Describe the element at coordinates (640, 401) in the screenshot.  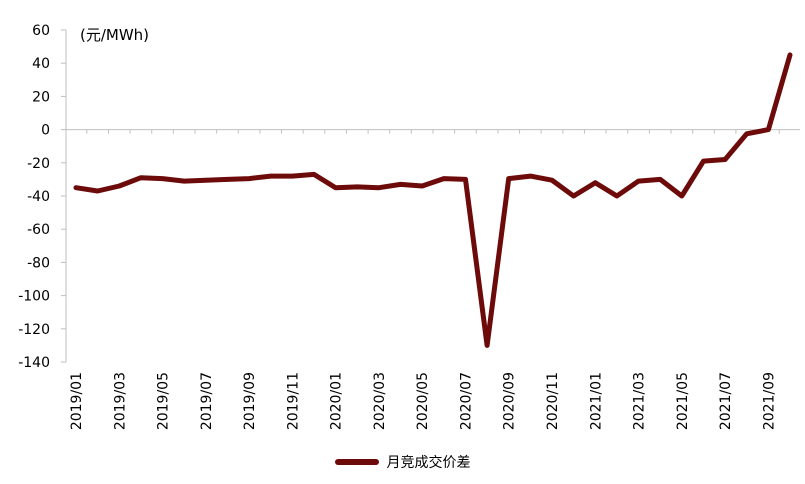
I see `x-tick-label: 2021/03` at that location.